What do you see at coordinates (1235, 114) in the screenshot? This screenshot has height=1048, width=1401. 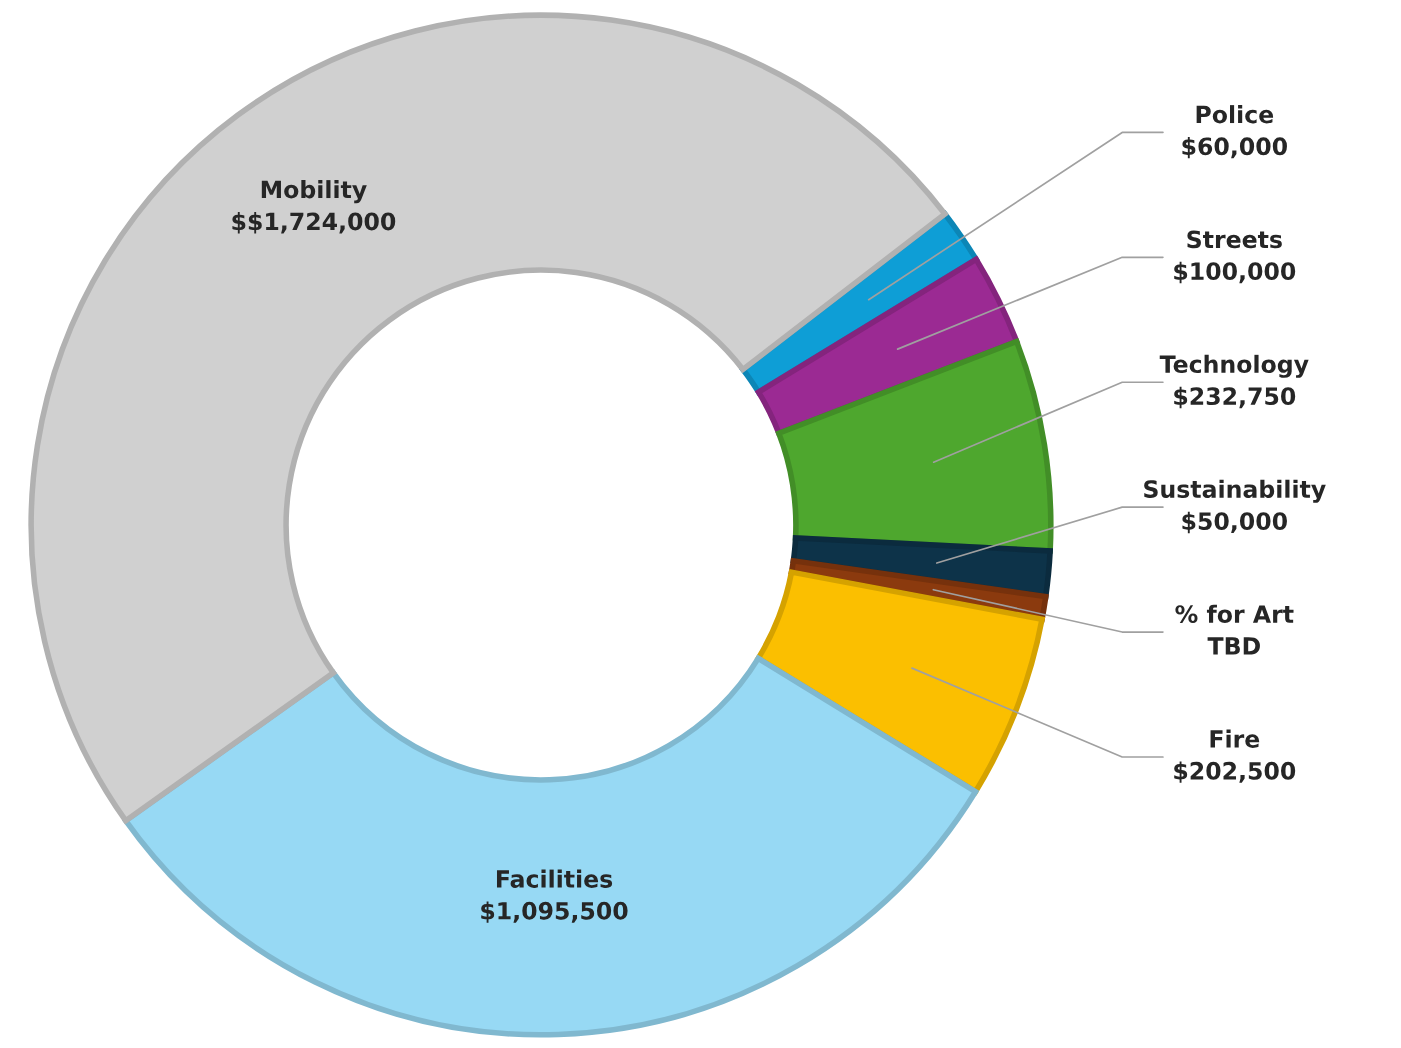 I see `slice-label: Police` at bounding box center [1235, 114].